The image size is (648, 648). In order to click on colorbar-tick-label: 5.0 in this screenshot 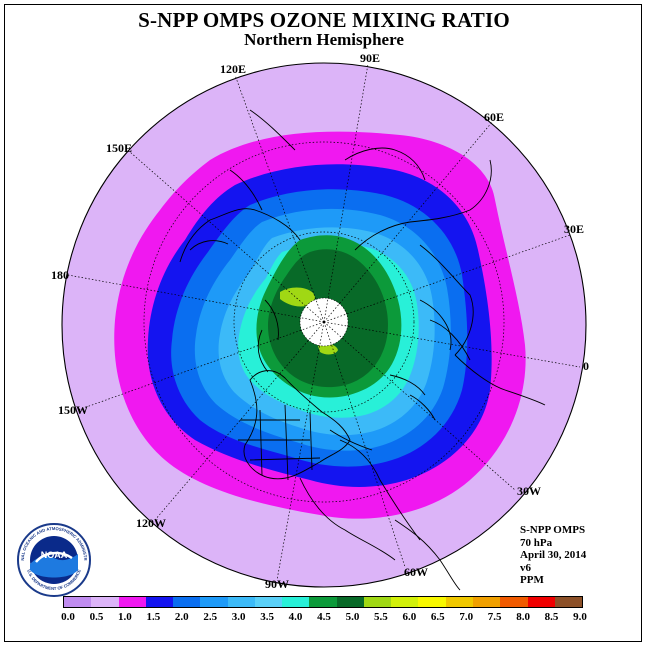, I will do `click(352, 617)`.